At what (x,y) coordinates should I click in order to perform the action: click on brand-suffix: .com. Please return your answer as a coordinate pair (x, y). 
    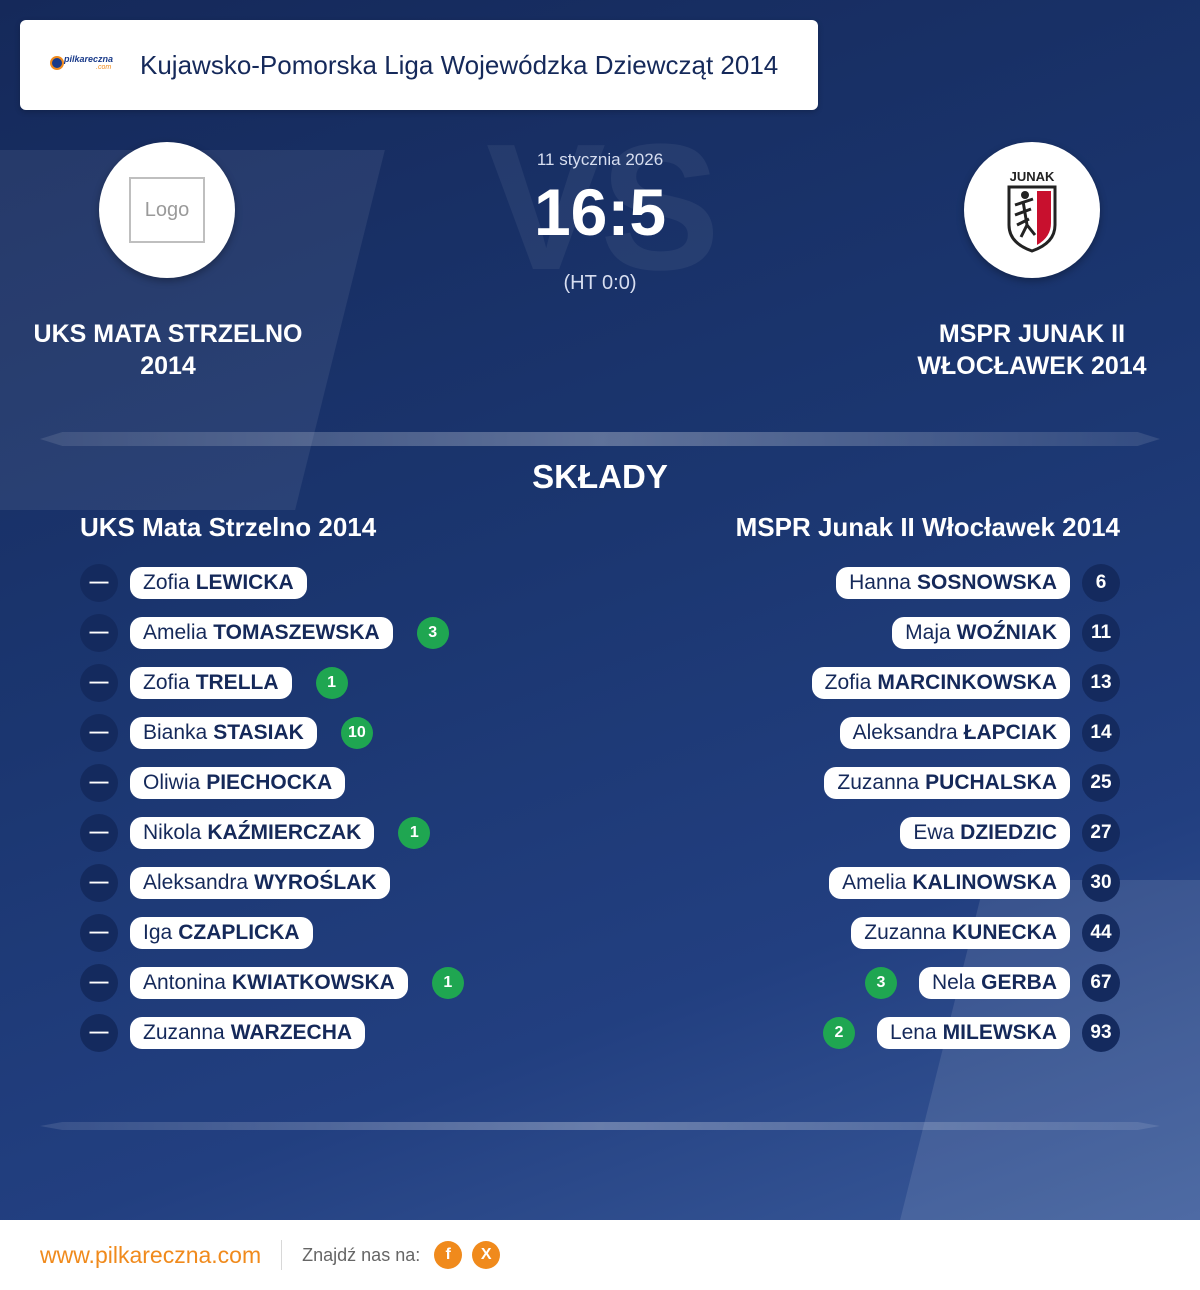
    Looking at the image, I should click on (104, 67).